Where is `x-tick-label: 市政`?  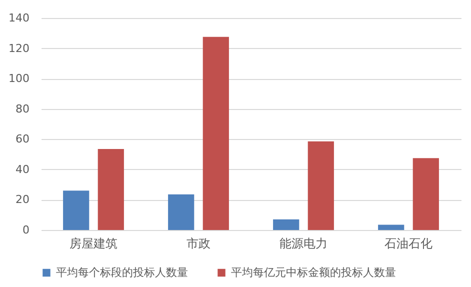 x-tick-label: 市政 is located at coordinates (198, 243).